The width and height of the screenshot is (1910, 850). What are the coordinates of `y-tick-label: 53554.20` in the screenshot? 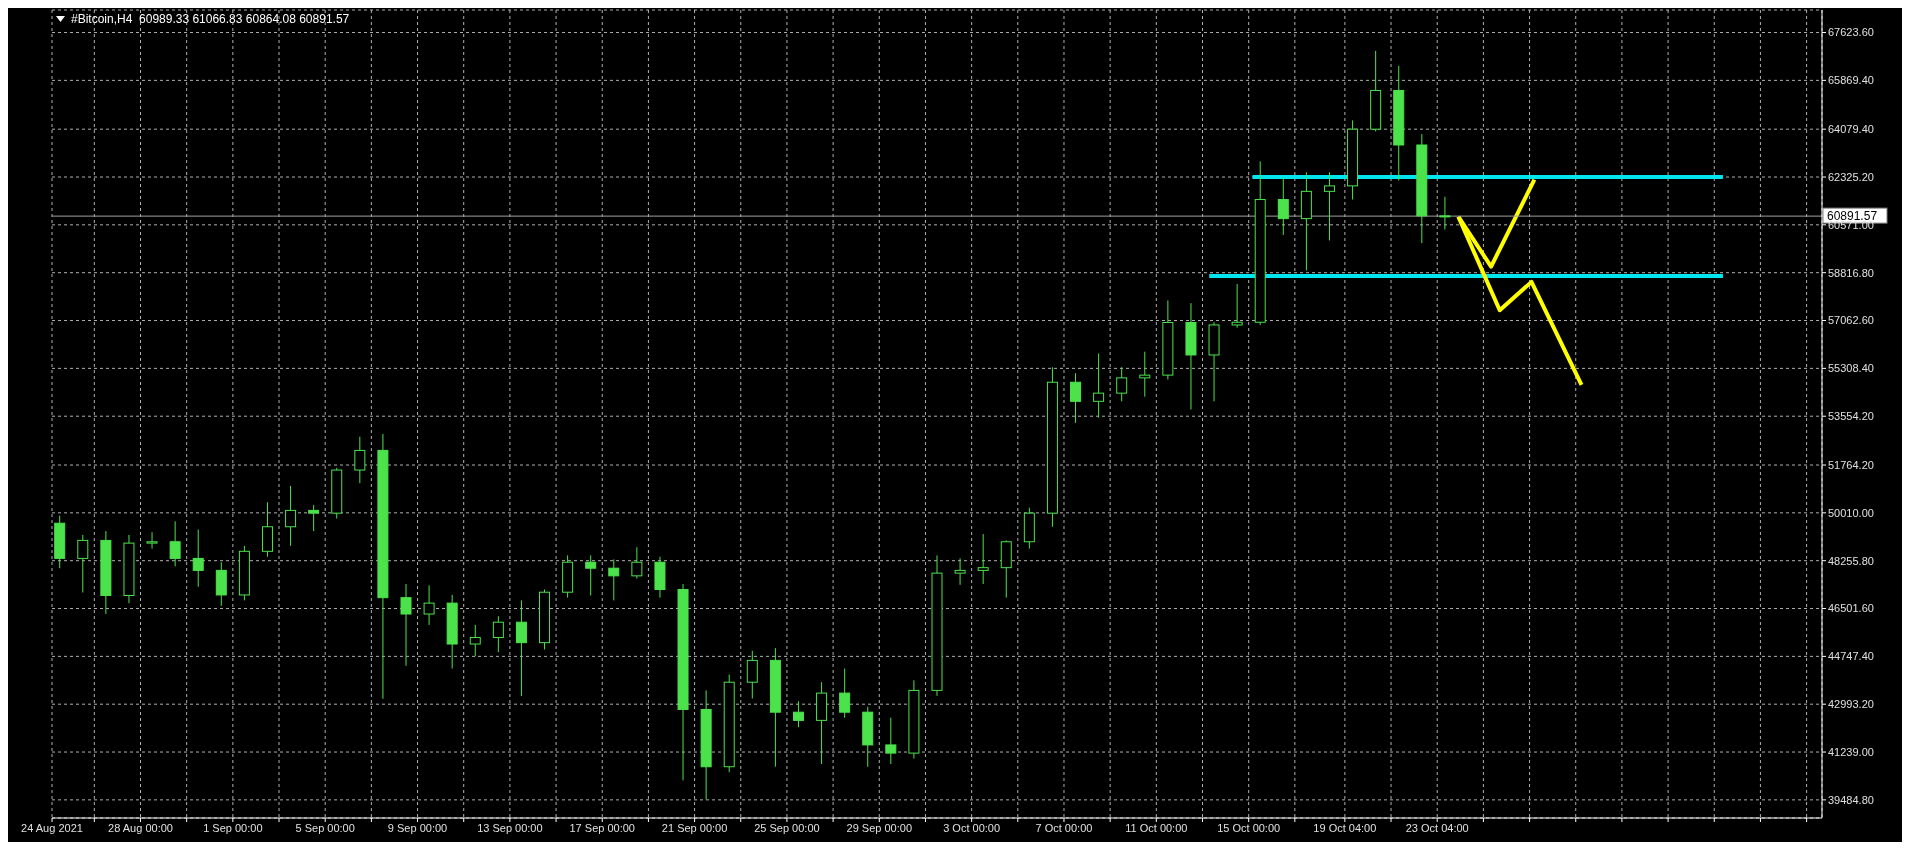 It's located at (1851, 416).